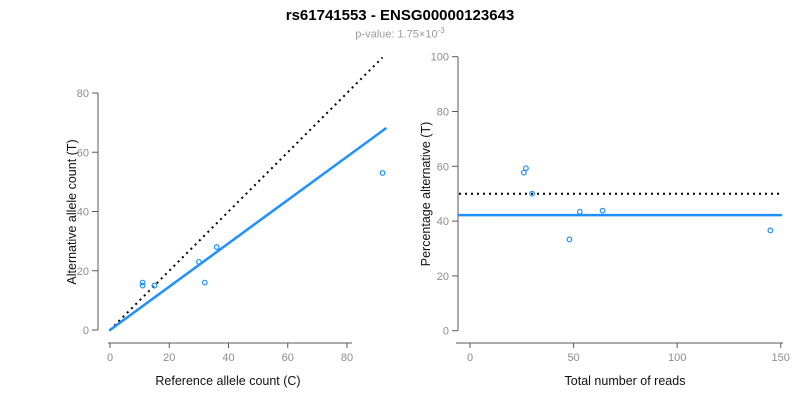 This screenshot has height=400, width=800. What do you see at coordinates (227, 381) in the screenshot?
I see `left-x-axis-title: Reference allele count (C)` at bounding box center [227, 381].